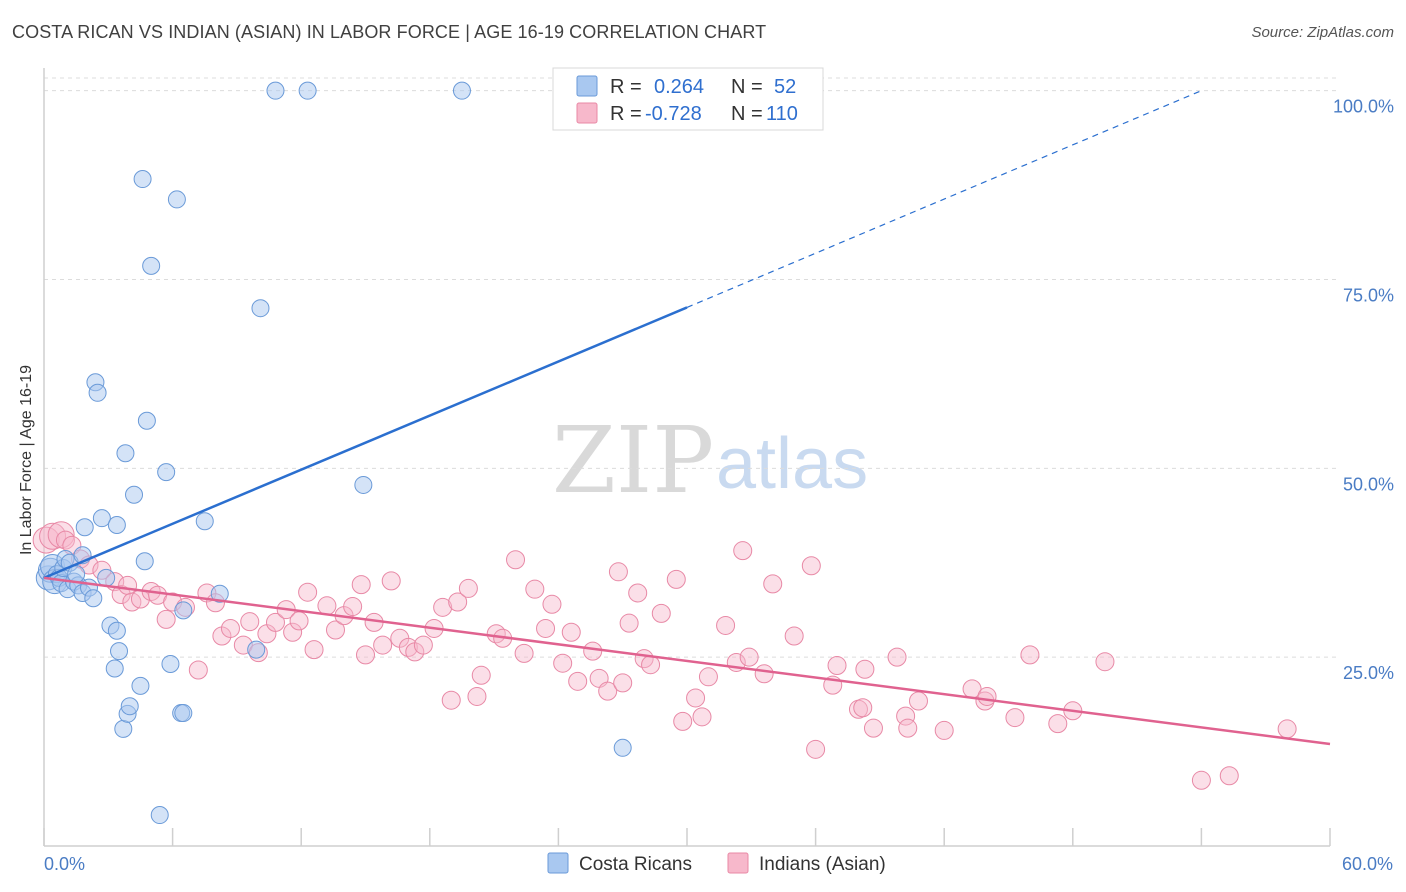 Image resolution: width=1406 pixels, height=892 pixels. Describe the element at coordinates (1322, 32) in the screenshot. I see `source-credit: Source: ZipAtlas.com` at that location.